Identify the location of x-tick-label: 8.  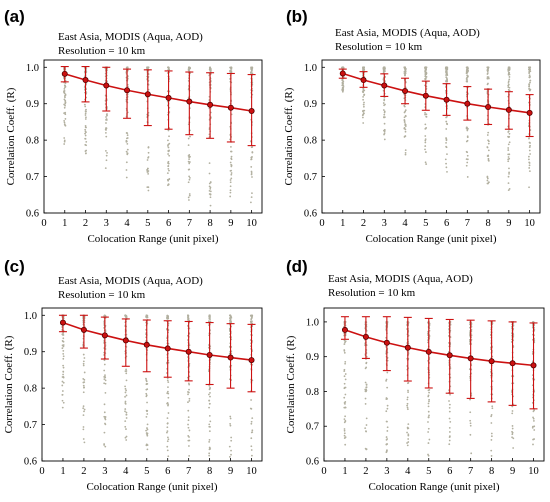
(487, 223).